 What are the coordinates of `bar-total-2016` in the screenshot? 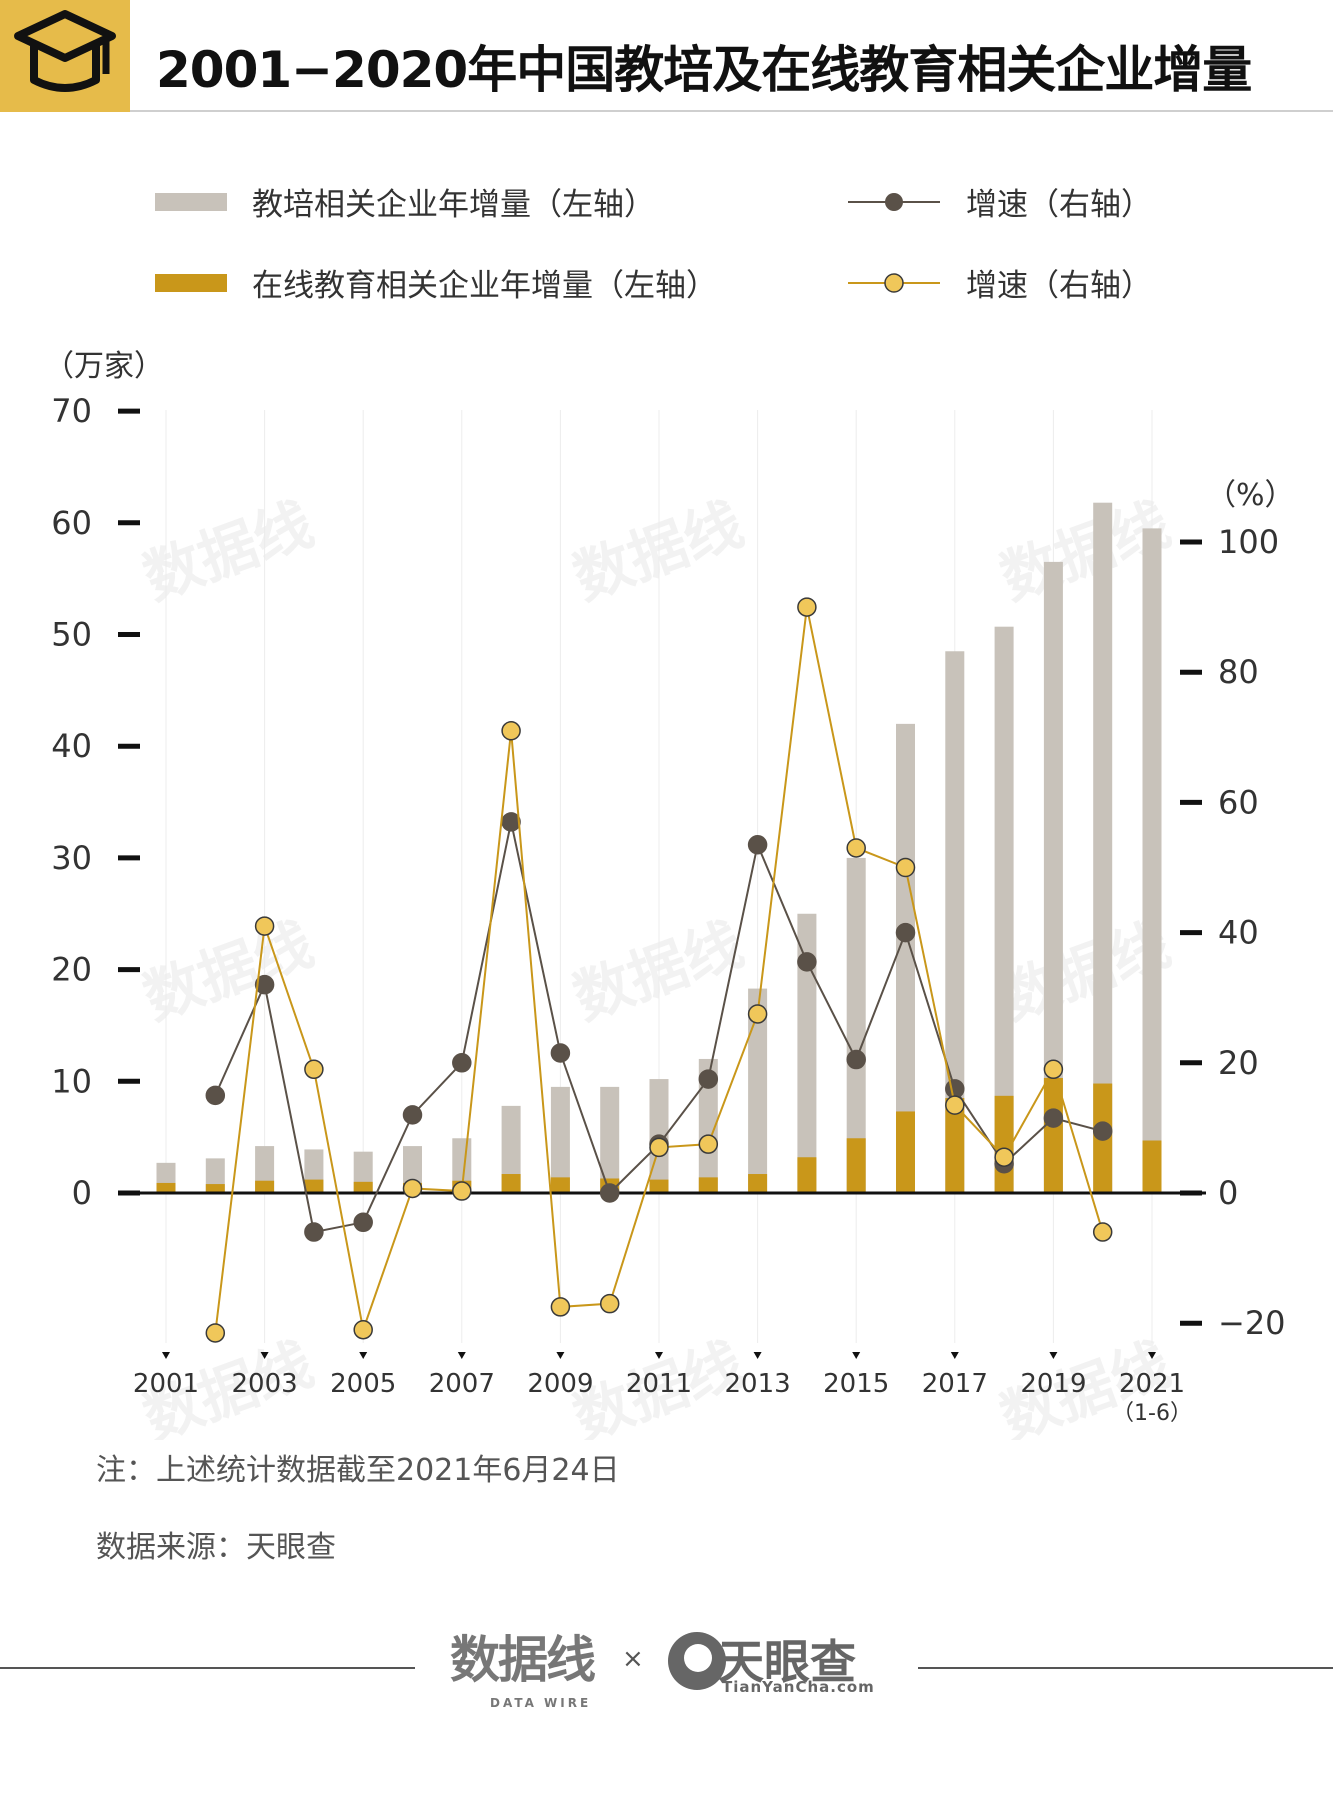 It's located at (905, 958).